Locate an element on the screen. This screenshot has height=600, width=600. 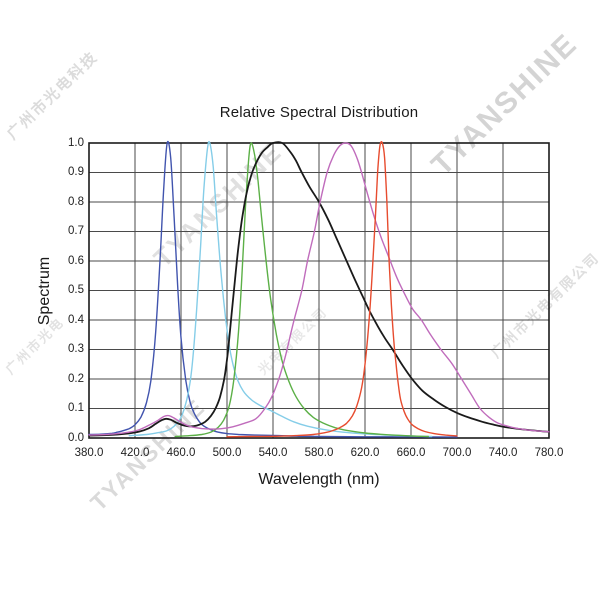
y-tick: 0.7 is located at coordinates (76, 231).